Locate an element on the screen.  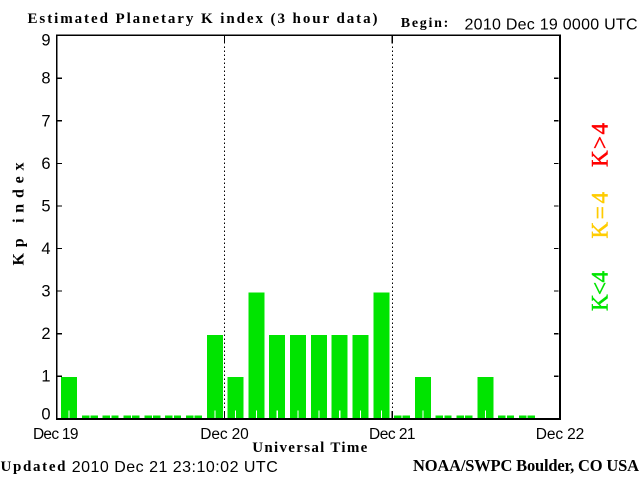
svg-text: Dec 22 is located at coordinates (560, 434).